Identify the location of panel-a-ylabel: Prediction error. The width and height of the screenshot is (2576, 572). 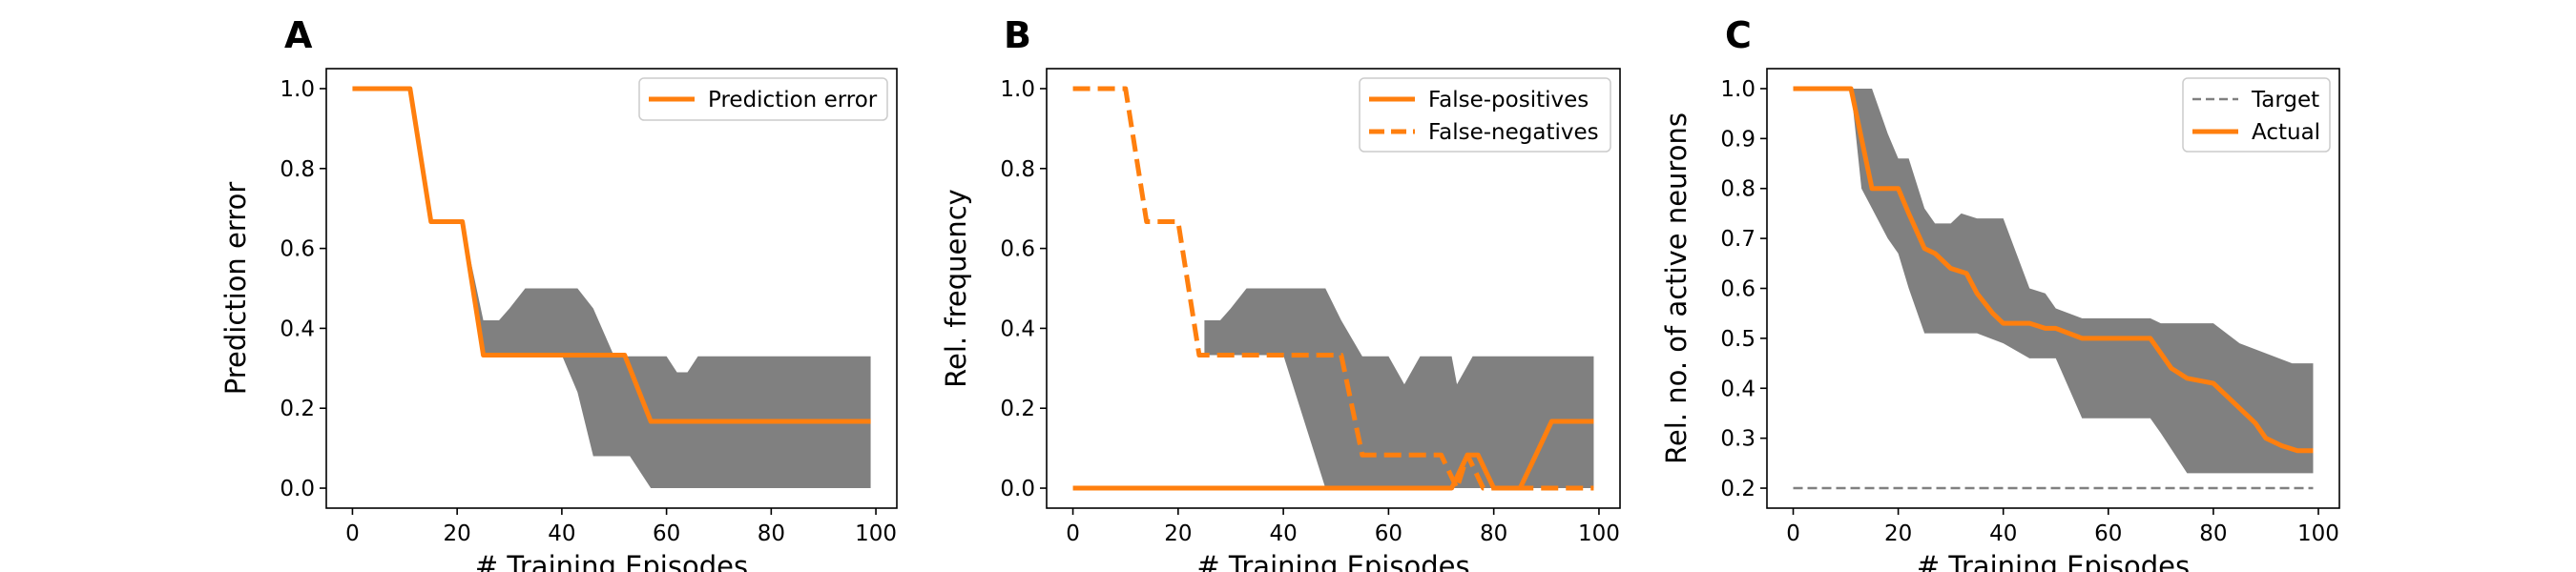
(235, 289).